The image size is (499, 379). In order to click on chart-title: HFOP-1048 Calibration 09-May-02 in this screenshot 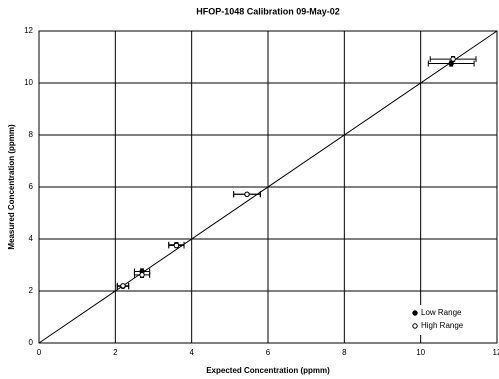, I will do `click(268, 11)`.